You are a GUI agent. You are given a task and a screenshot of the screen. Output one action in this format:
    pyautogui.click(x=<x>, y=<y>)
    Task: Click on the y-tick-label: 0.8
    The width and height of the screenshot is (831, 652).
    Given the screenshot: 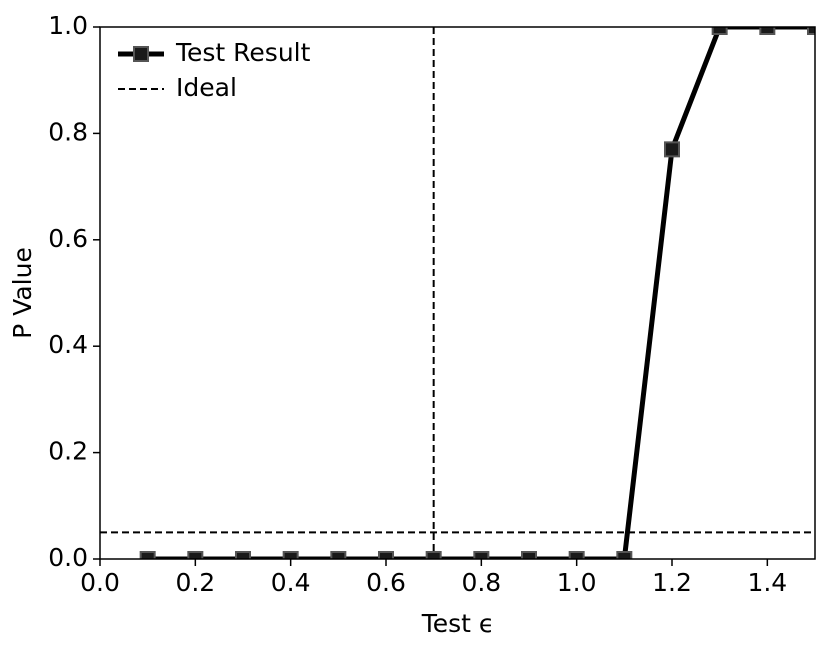 What is the action you would take?
    pyautogui.click(x=68, y=131)
    